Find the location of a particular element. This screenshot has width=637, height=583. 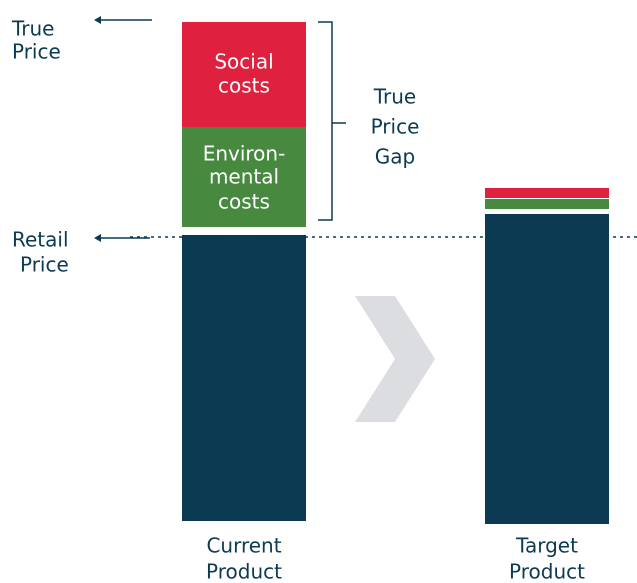

social-costs-block is located at coordinates (244, 74).